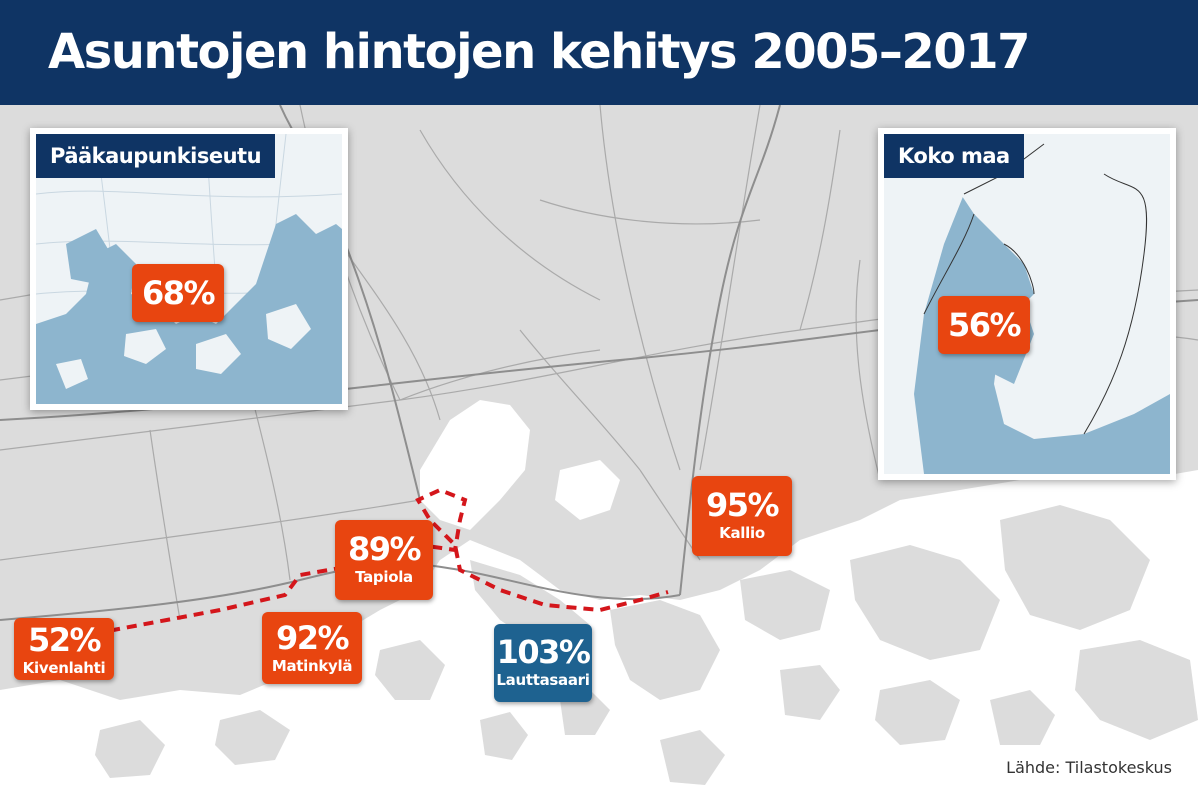 The image size is (1198, 805). I want to click on kallio-name: Kallio, so click(742, 533).